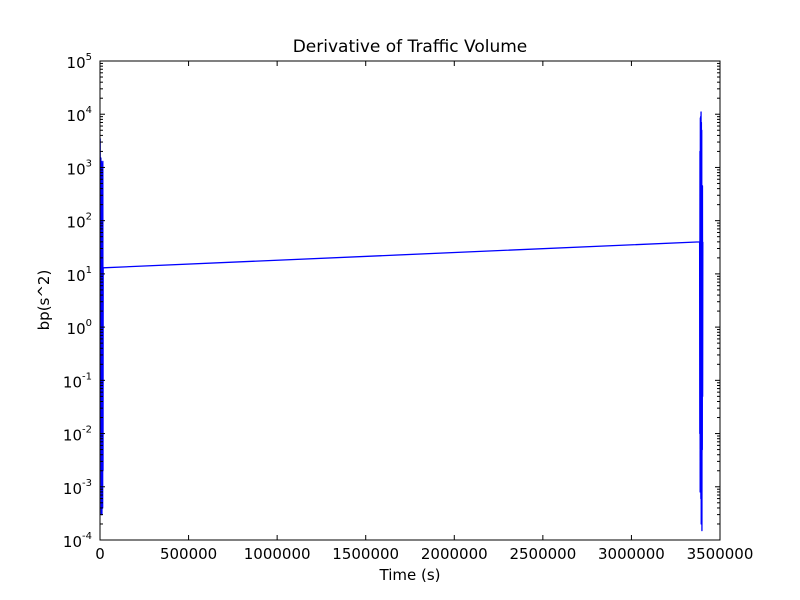 The width and height of the screenshot is (800, 600). I want to click on y-tick-exponent: 3, so click(89, 163).